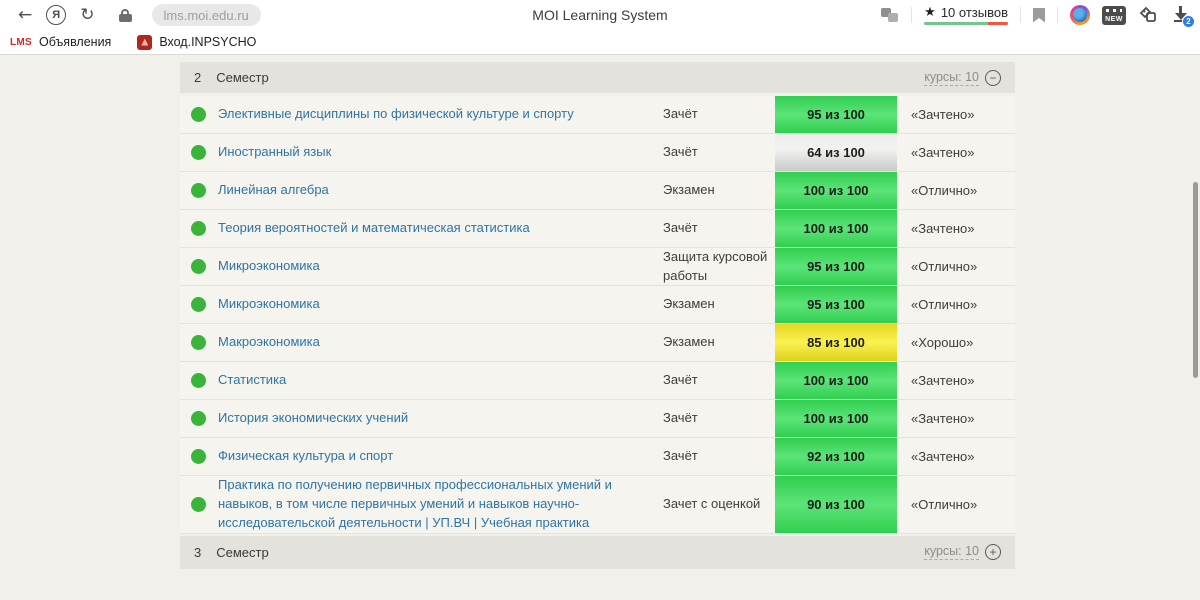 This screenshot has height=600, width=1200. I want to click on course-row: Иностранный язык Зачёт 64 из 100 «Зачтено», so click(597, 153).